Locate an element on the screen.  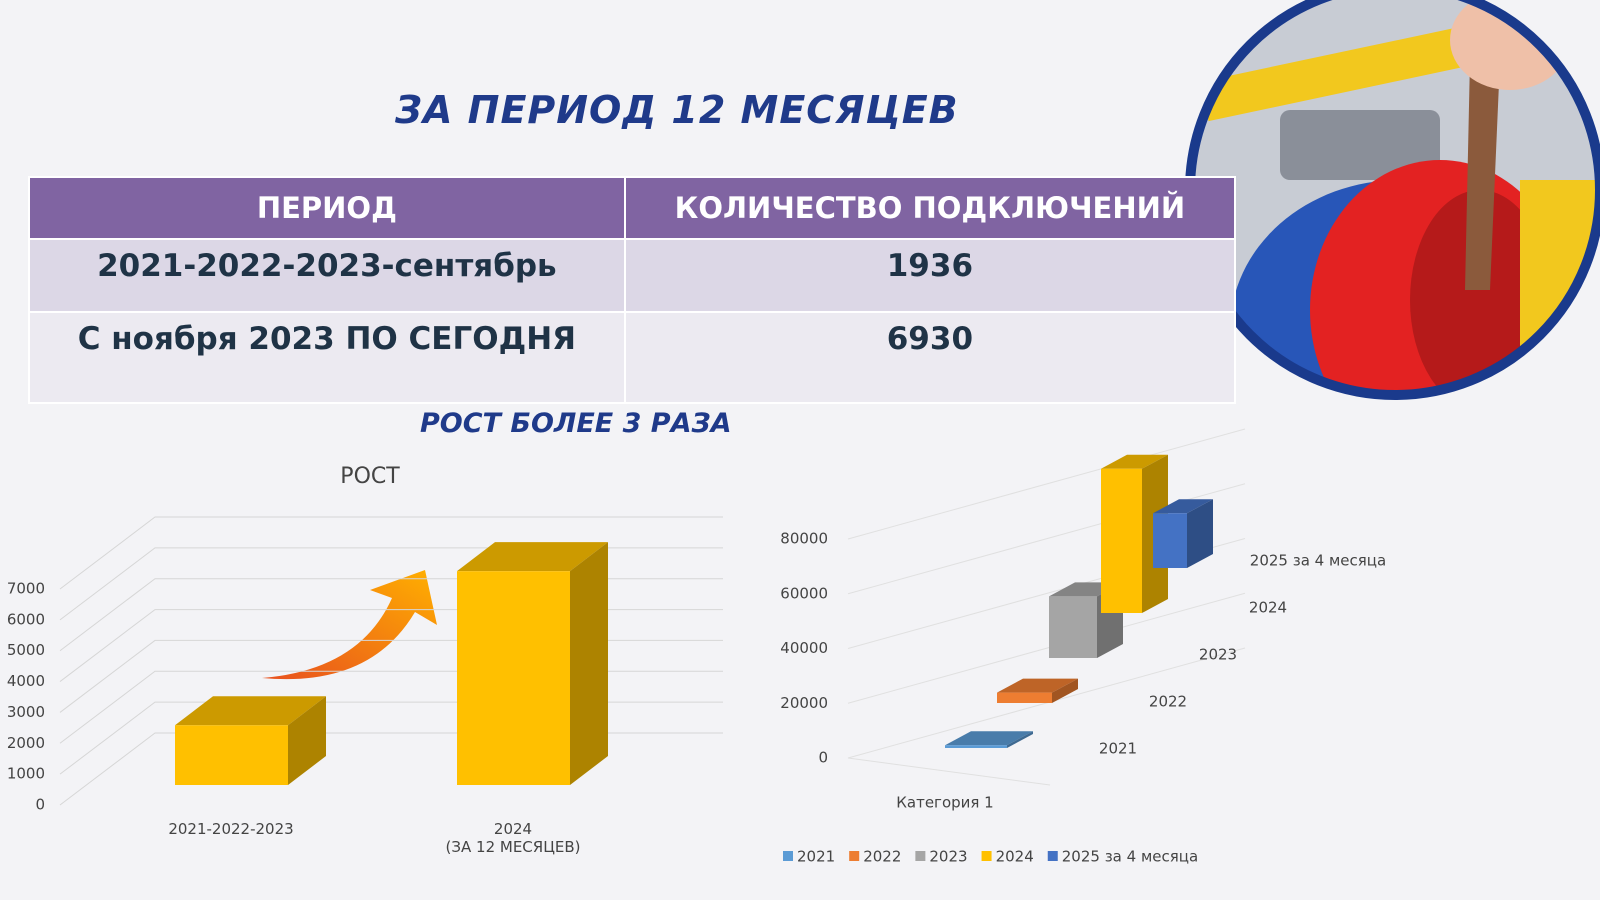
legend-label: 2024 is located at coordinates (1015, 857).